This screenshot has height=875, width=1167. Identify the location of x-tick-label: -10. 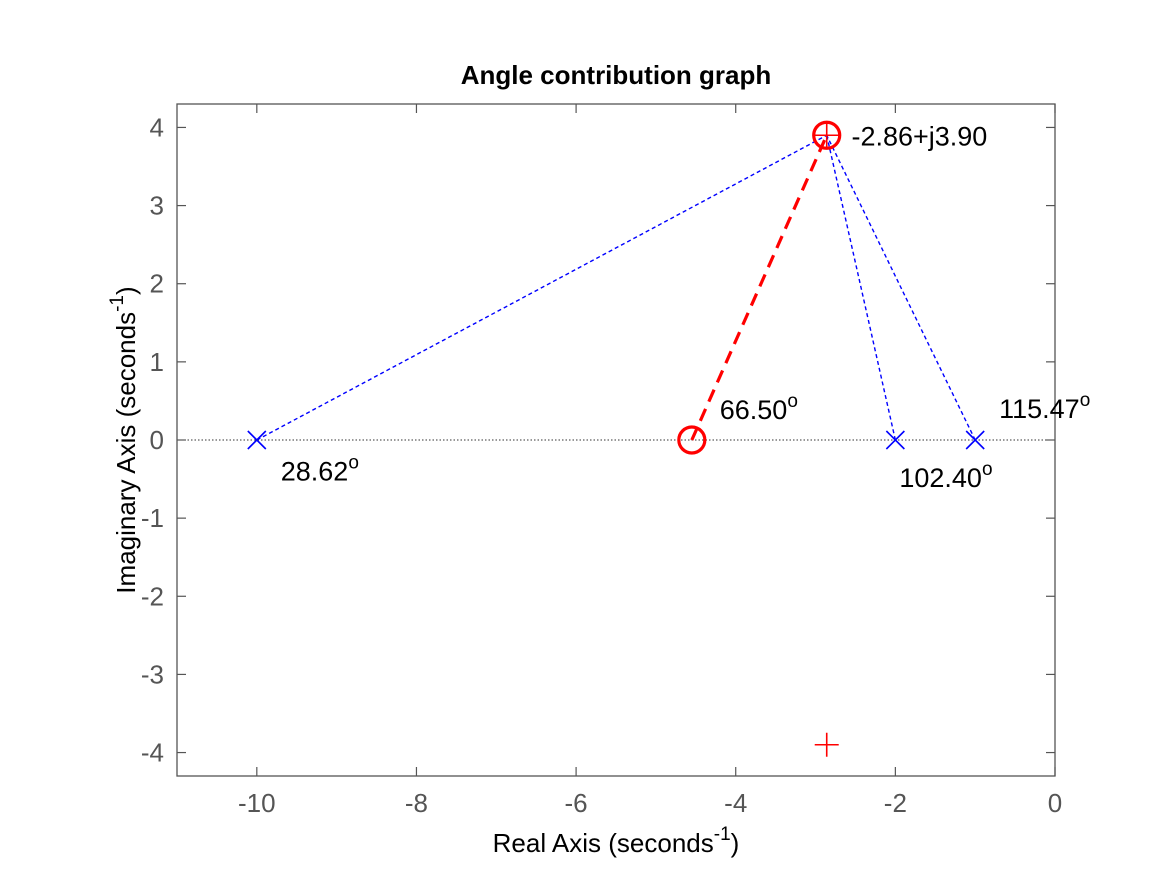
(257, 803).